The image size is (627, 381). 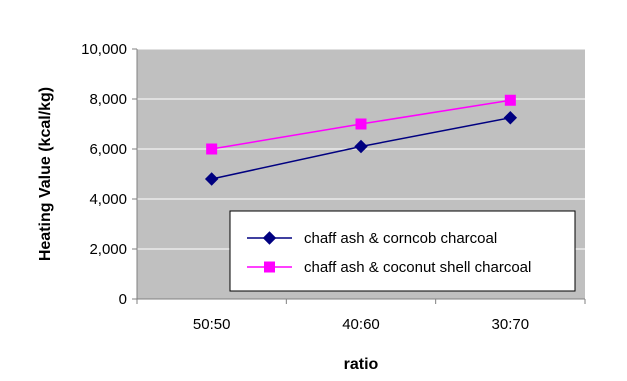 What do you see at coordinates (511, 324) in the screenshot?
I see `x-tick-label: 30:70` at bounding box center [511, 324].